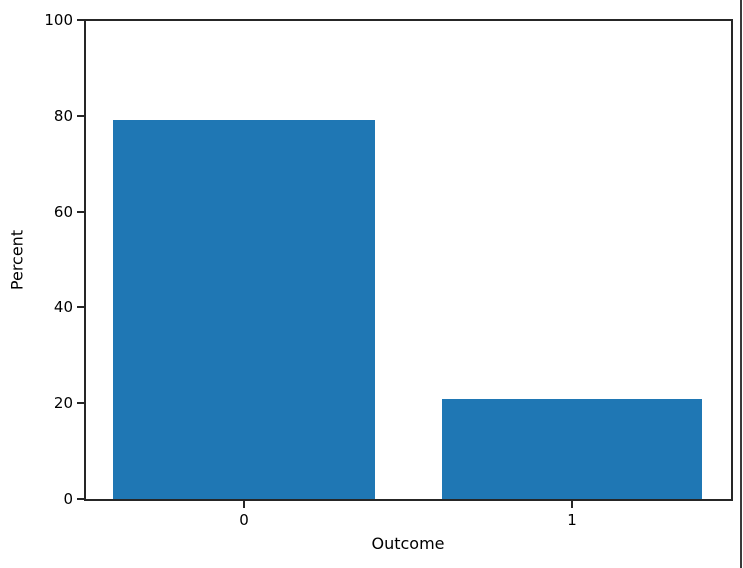  I want to click on y-axis-label: Percent, so click(17, 260).